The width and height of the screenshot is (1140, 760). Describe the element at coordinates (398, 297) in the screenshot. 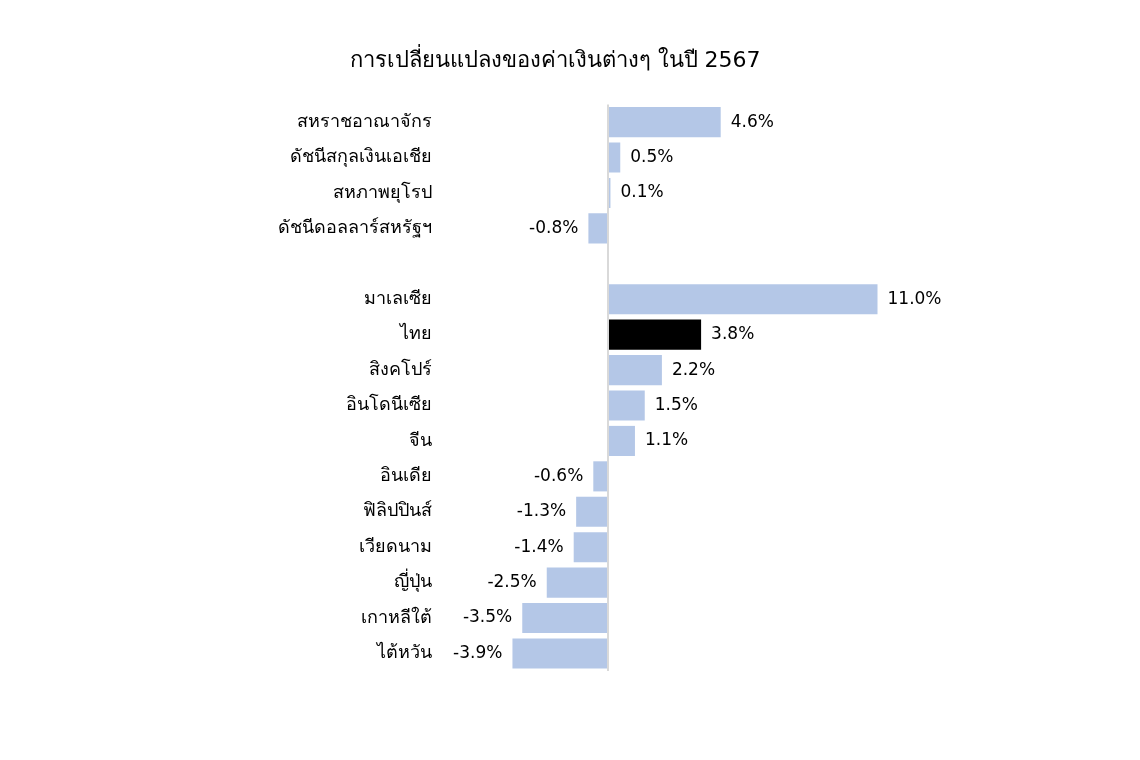

I see `y-tick-label: มาเลเซีย` at that location.